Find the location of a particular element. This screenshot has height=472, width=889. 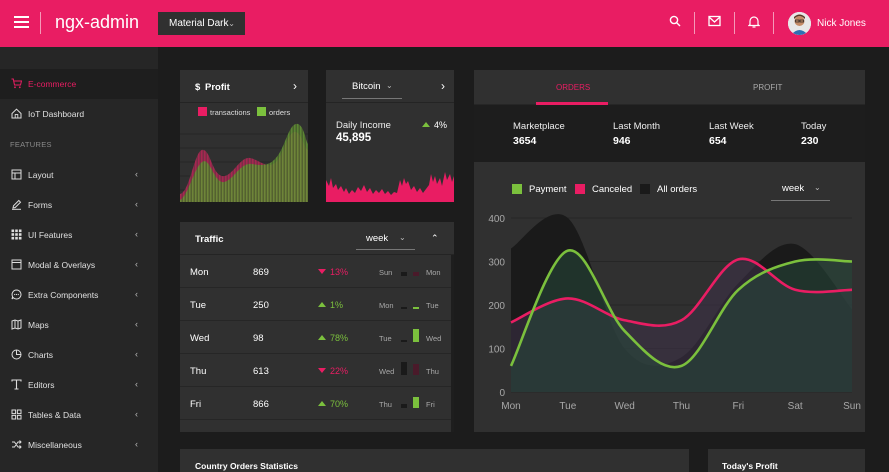

legend-payment-label: Payment is located at coordinates (548, 189).